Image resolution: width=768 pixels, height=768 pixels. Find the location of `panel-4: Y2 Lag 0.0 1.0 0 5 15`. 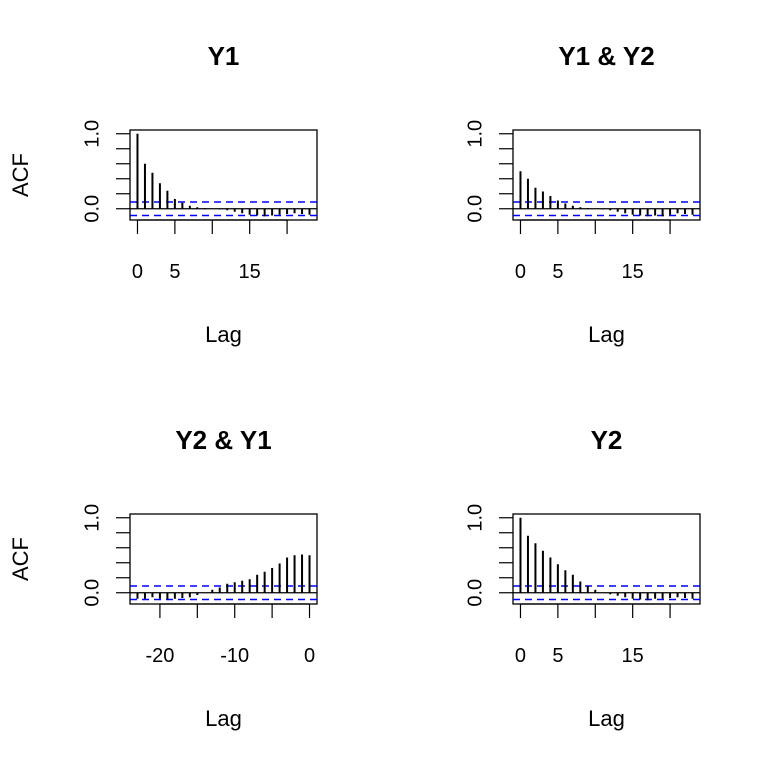

panel-4: Y2 Lag 0.0 1.0 0 5 15 is located at coordinates (582, 578).